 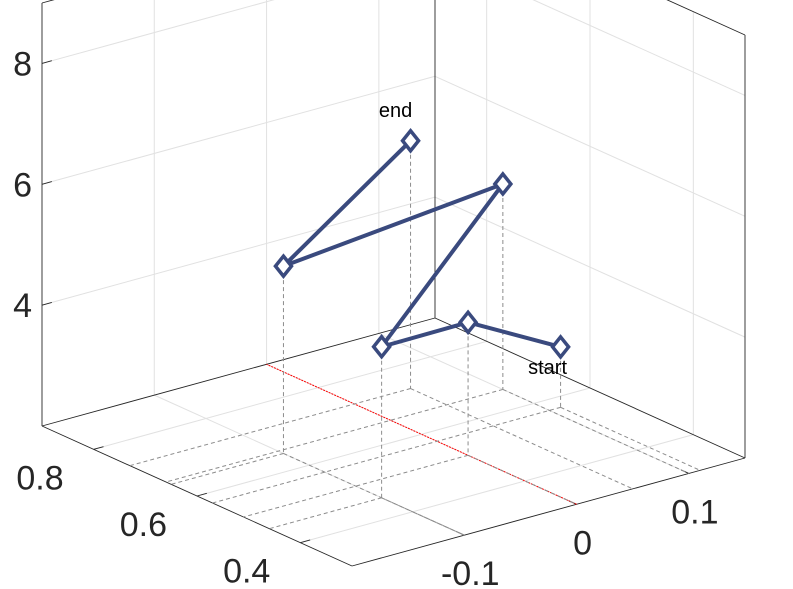 What do you see at coordinates (22, 185) in the screenshot?
I see `z-tick-label-1: 6` at bounding box center [22, 185].